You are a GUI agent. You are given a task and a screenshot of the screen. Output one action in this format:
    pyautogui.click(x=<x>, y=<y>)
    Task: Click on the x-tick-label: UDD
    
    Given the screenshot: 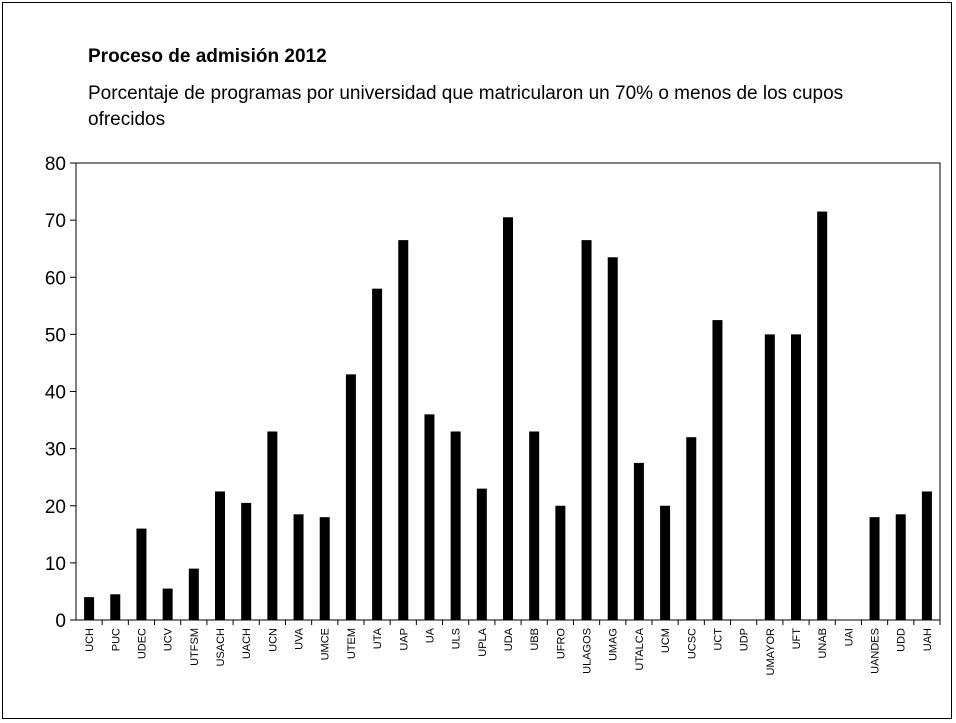 What is the action you would take?
    pyautogui.click(x=902, y=640)
    